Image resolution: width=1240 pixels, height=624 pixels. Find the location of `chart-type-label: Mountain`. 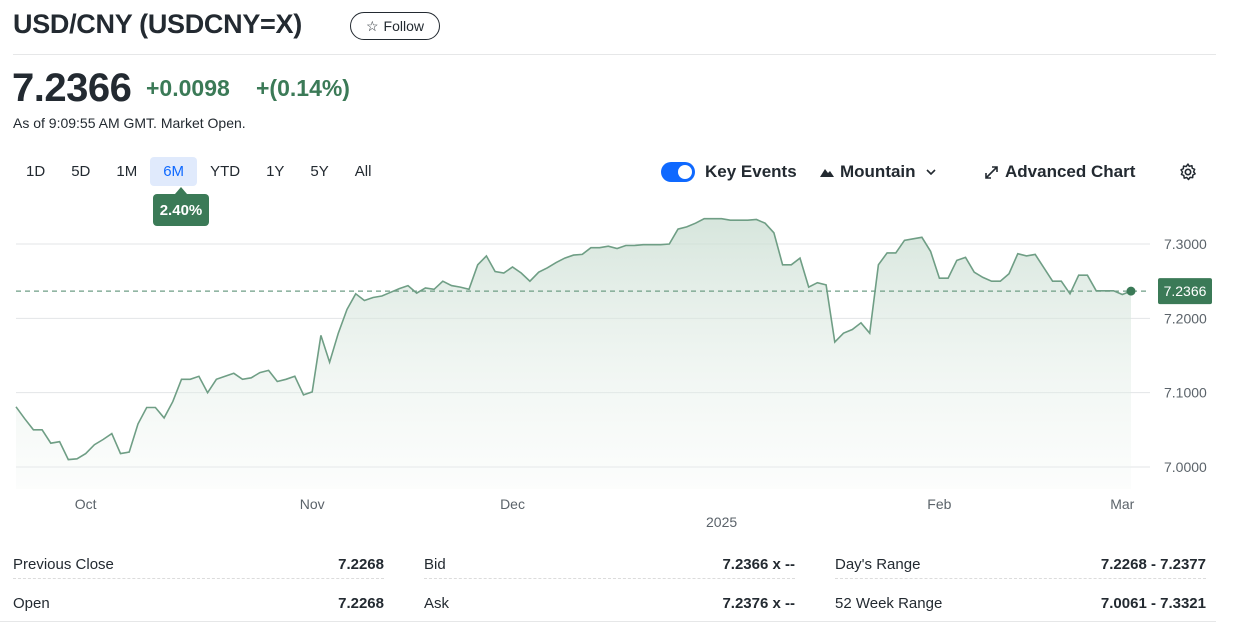

chart-type-label: Mountain is located at coordinates (878, 171).